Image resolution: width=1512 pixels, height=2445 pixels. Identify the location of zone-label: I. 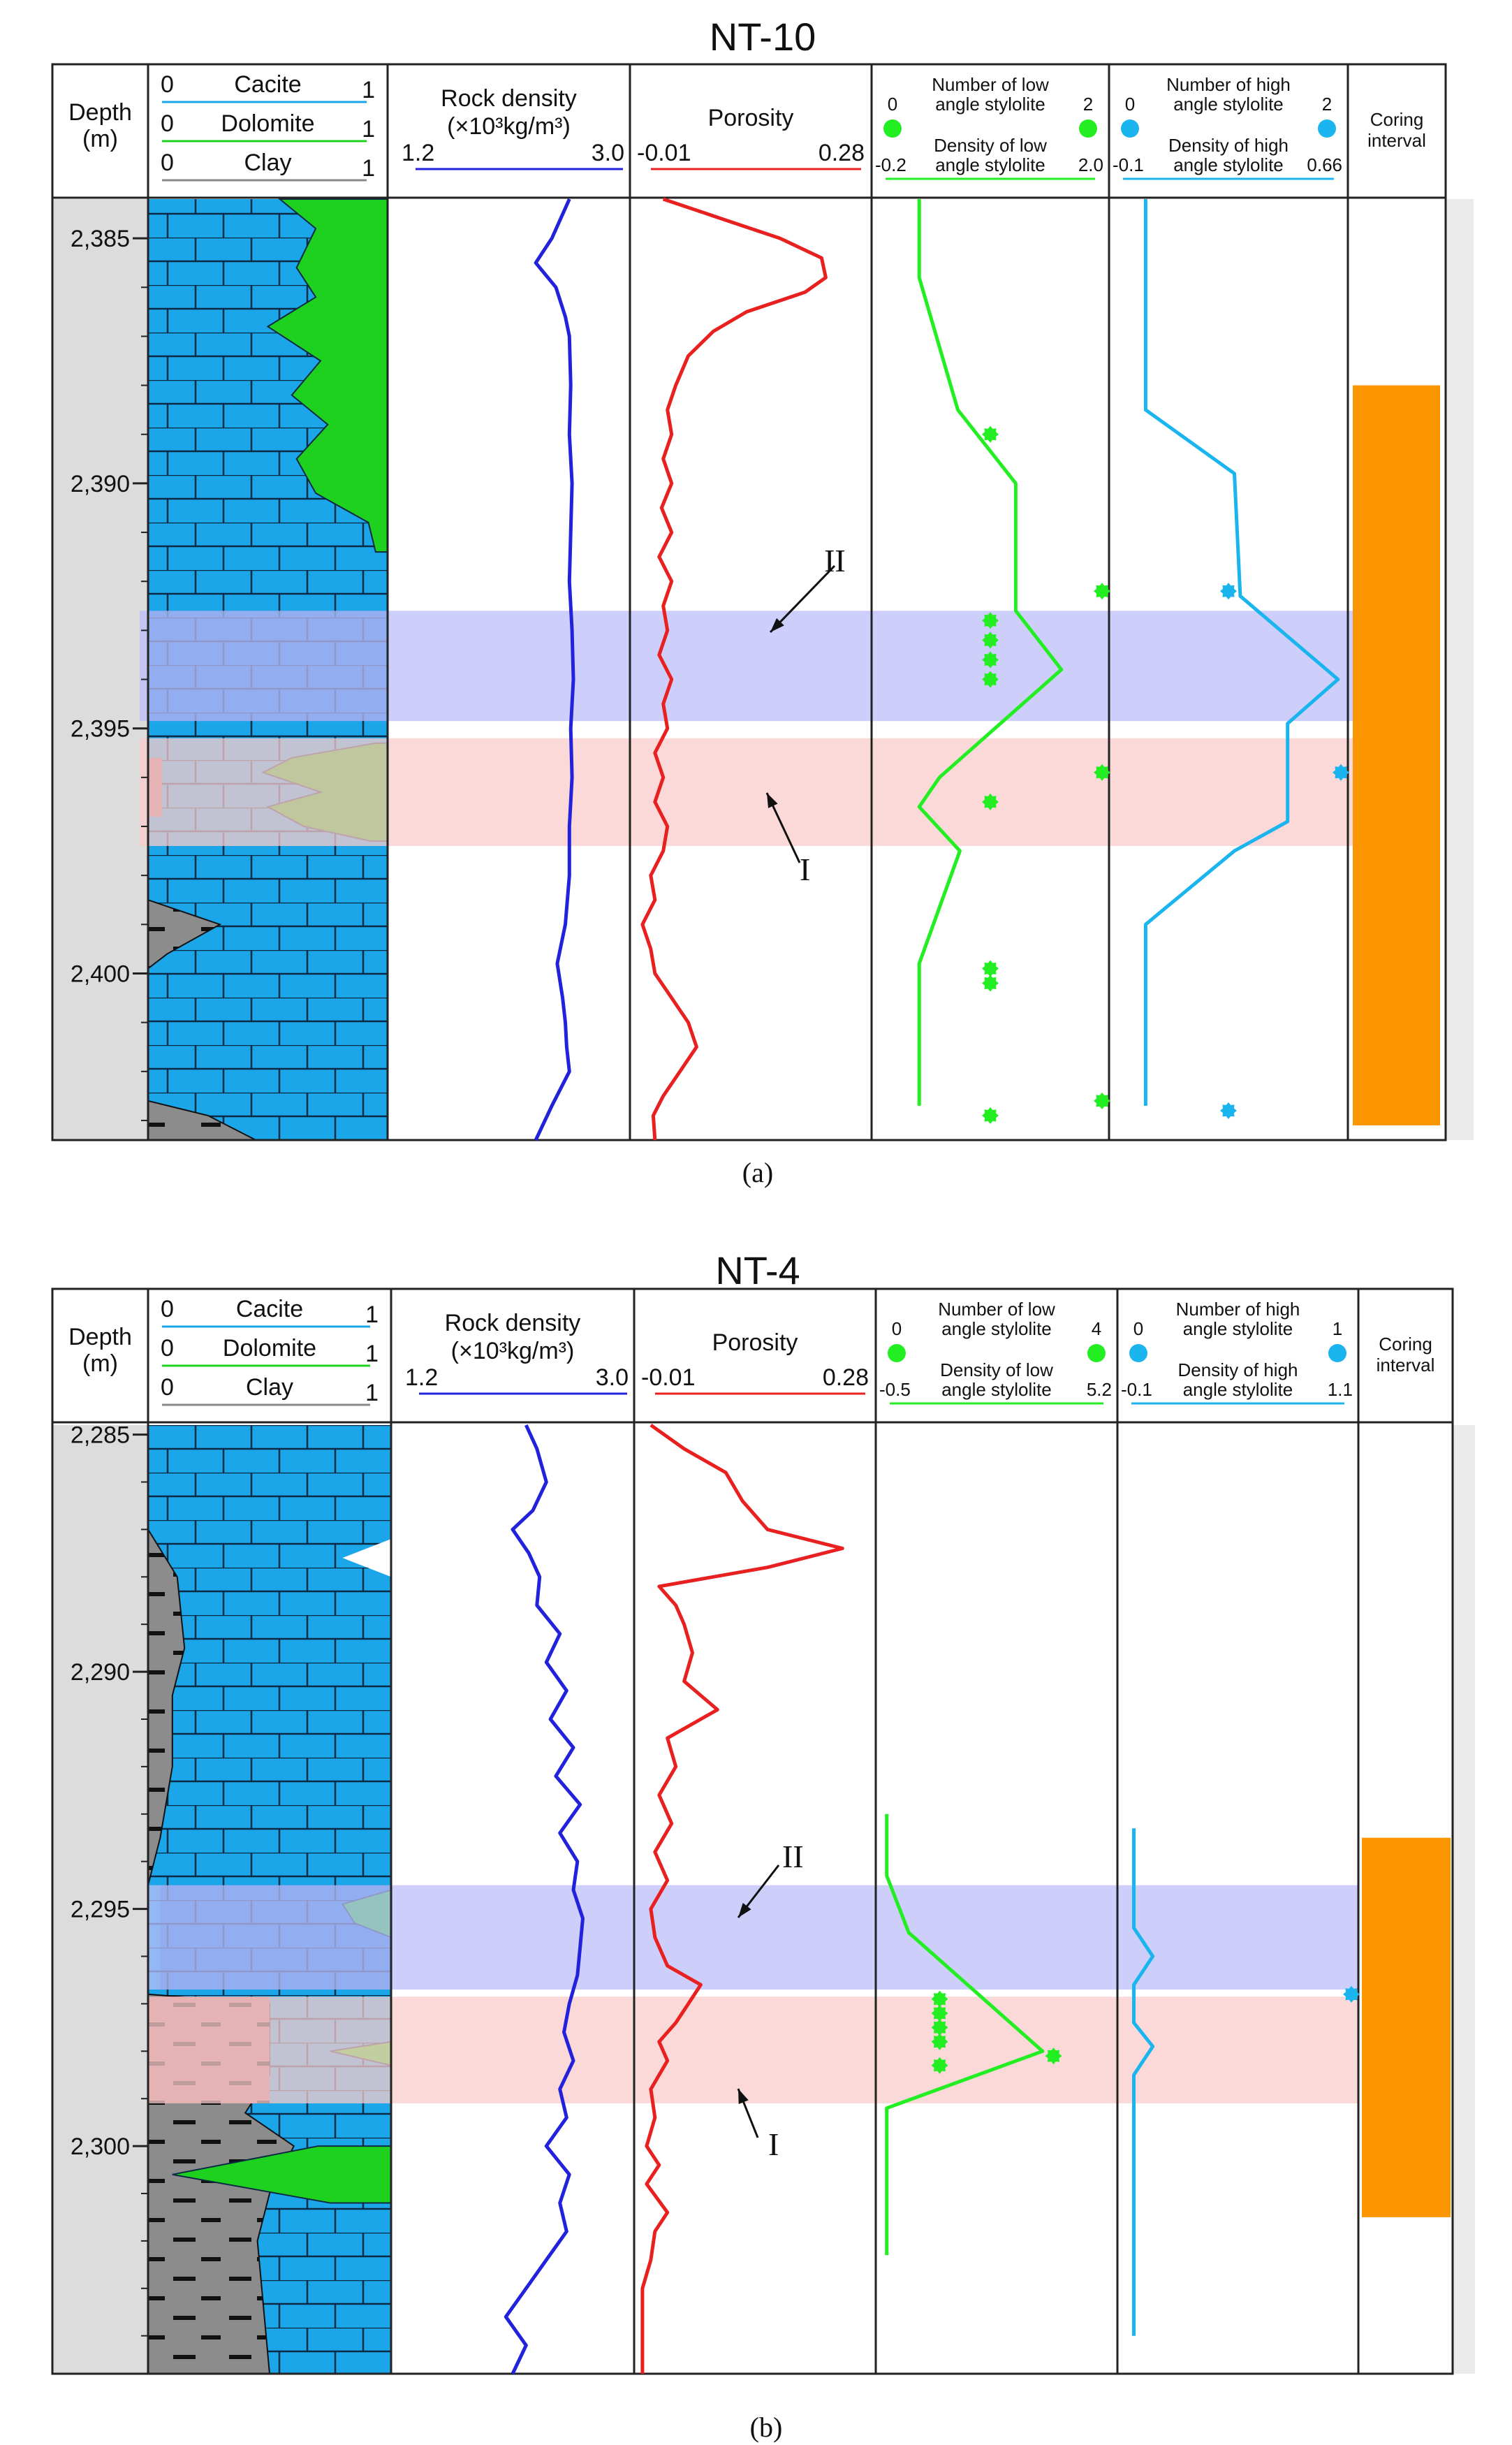
(805, 870).